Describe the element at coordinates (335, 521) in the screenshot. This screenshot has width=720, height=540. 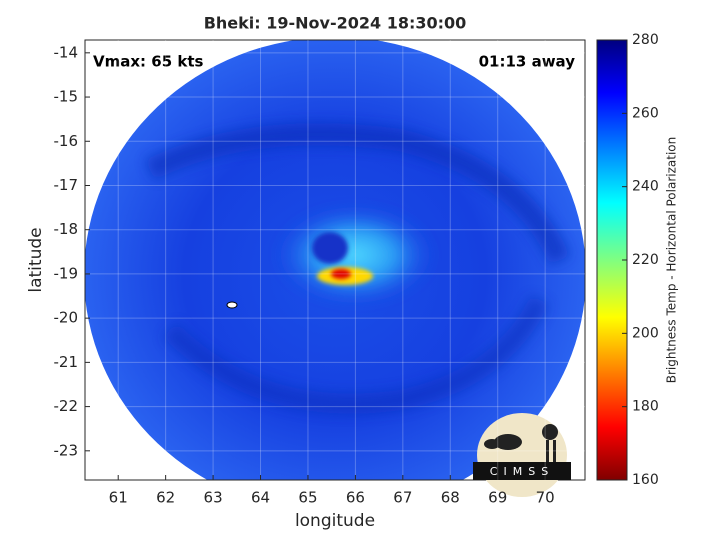
I see `x-axis-label: longitude` at that location.